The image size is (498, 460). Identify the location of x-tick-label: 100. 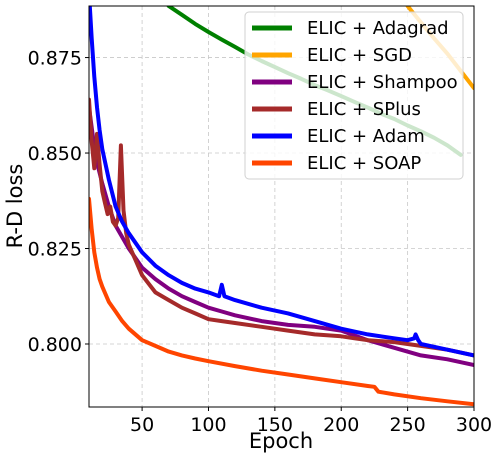
(208, 425).